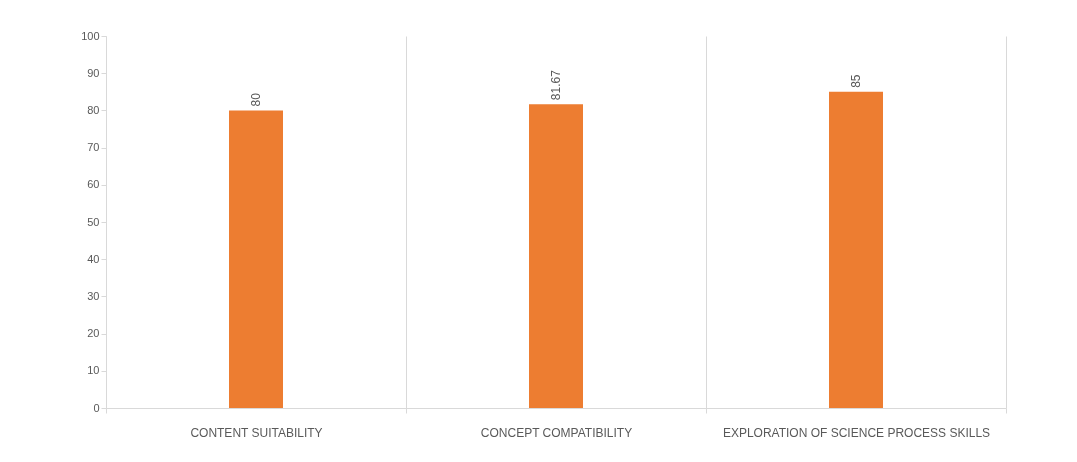  I want to click on x-tick-label: EXPLORATION OF SCIENCE PROCESS SKILLS, so click(856, 432).